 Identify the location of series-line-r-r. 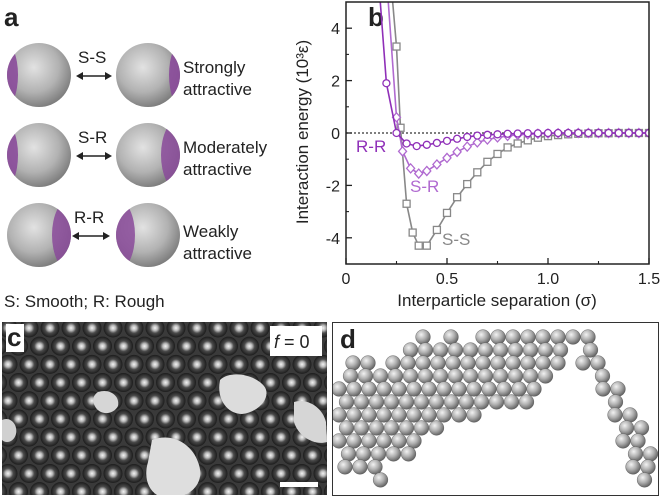
(514, 74).